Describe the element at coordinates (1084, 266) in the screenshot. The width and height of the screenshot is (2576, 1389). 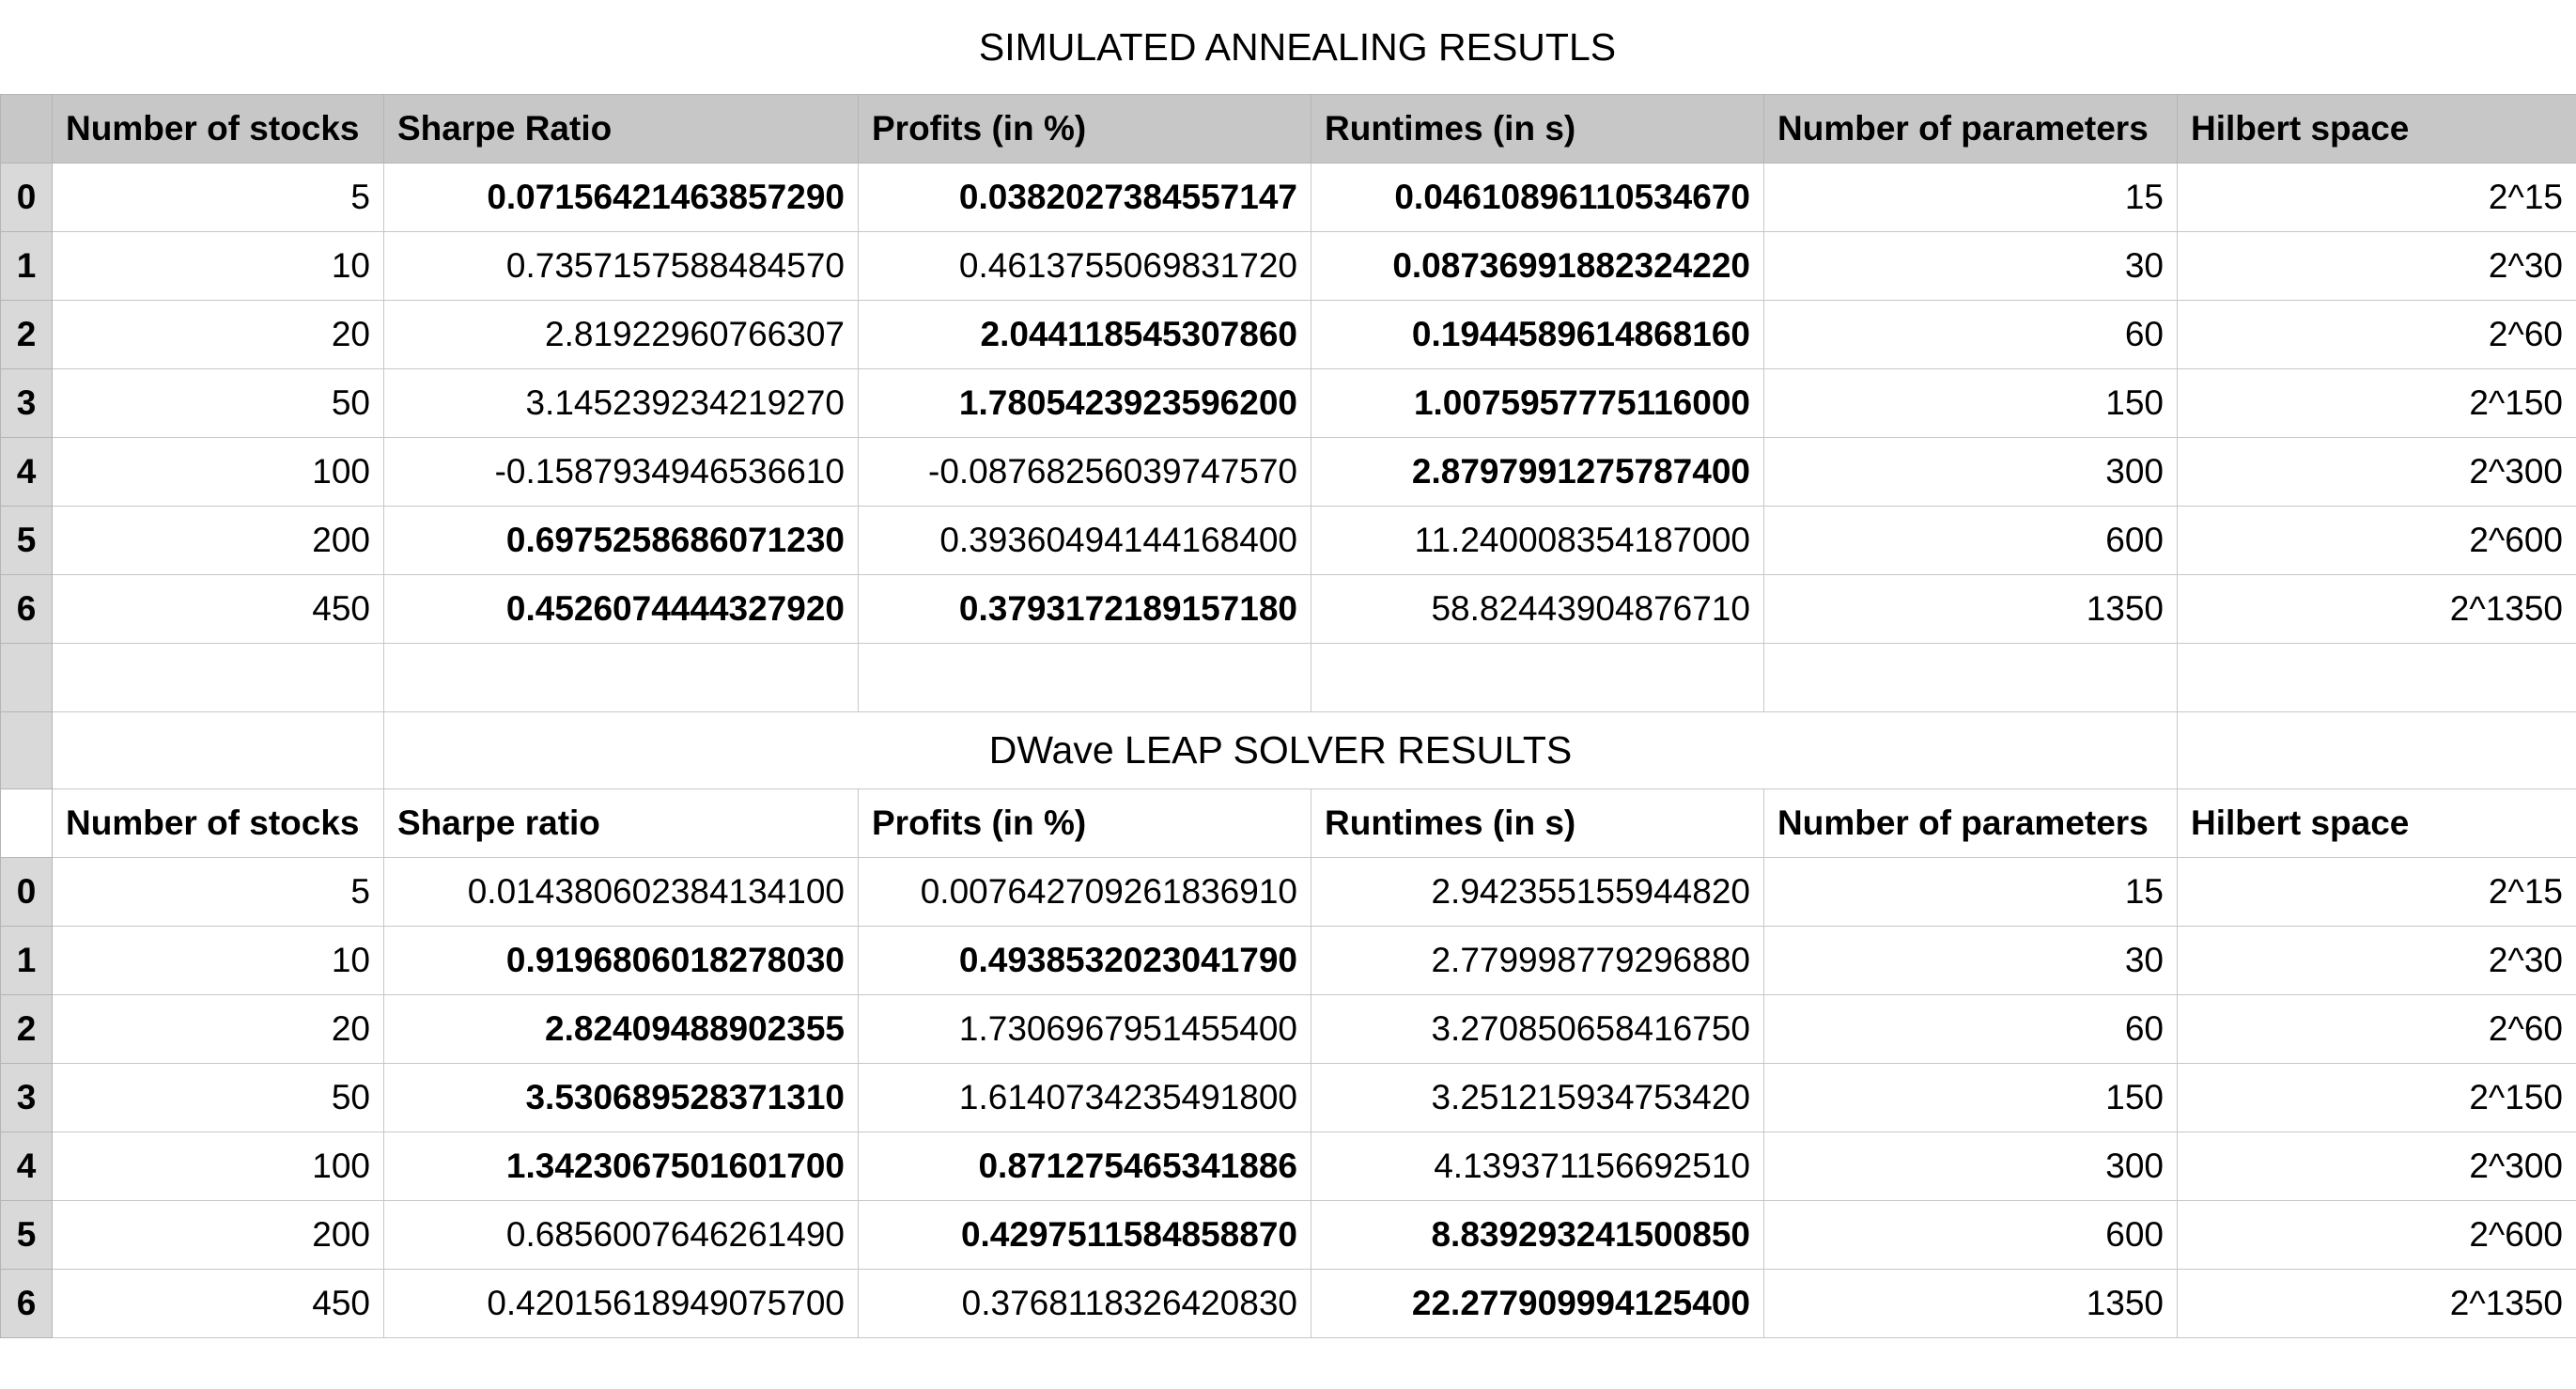
I see `profit-cell: 0.4613755069831720` at that location.